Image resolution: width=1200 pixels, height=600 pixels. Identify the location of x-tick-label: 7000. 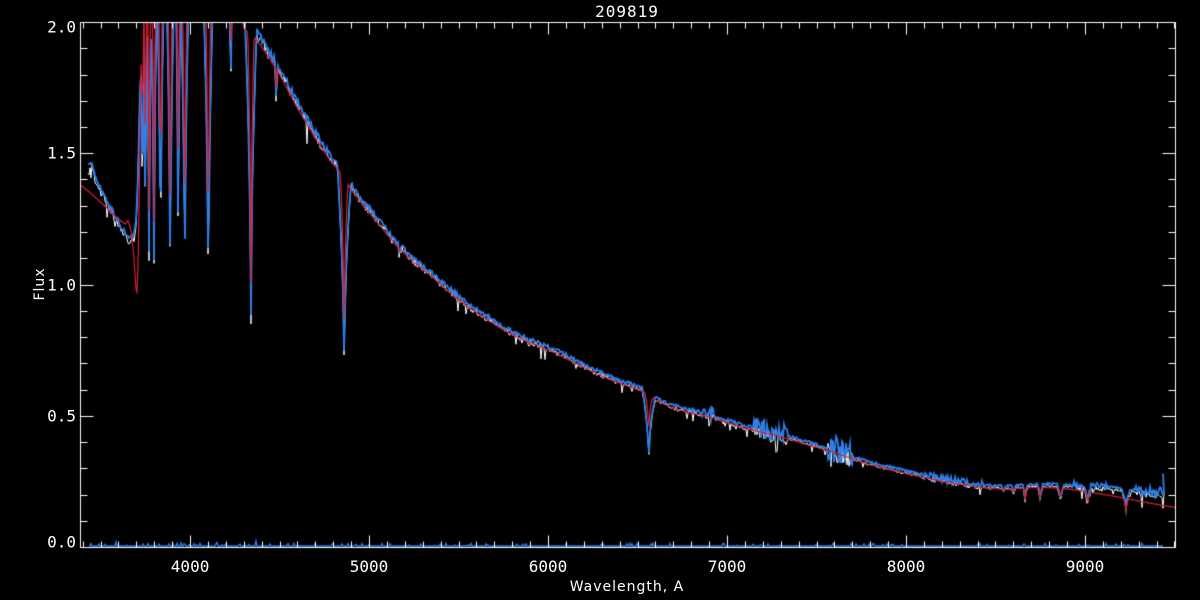
(727, 566).